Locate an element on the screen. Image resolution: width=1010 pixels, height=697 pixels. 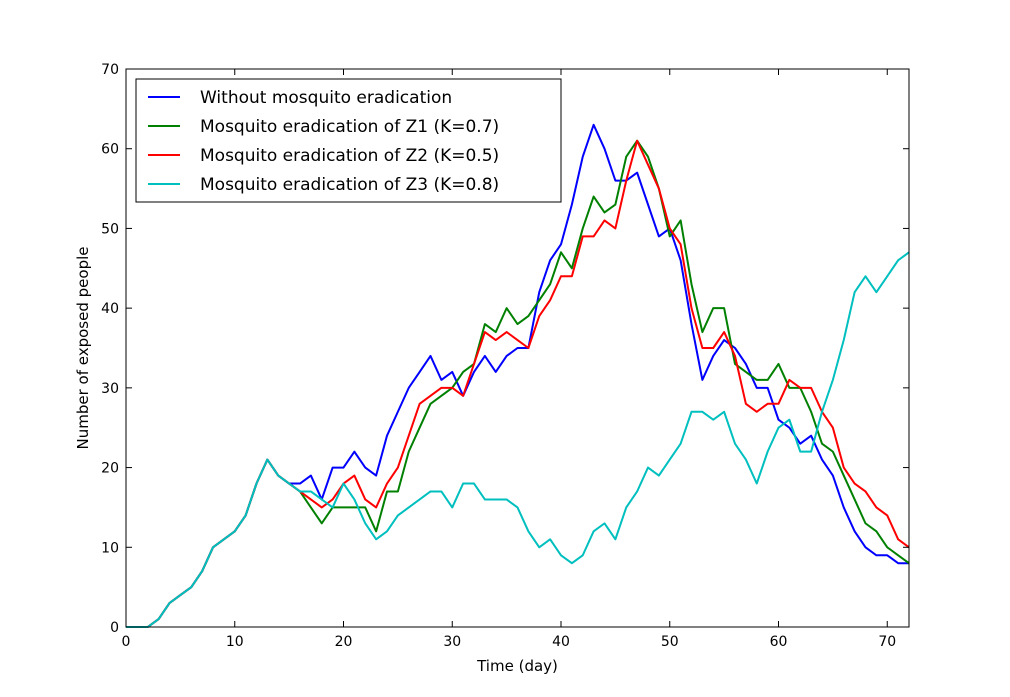
x-tick-label: 0 is located at coordinates (126, 642).